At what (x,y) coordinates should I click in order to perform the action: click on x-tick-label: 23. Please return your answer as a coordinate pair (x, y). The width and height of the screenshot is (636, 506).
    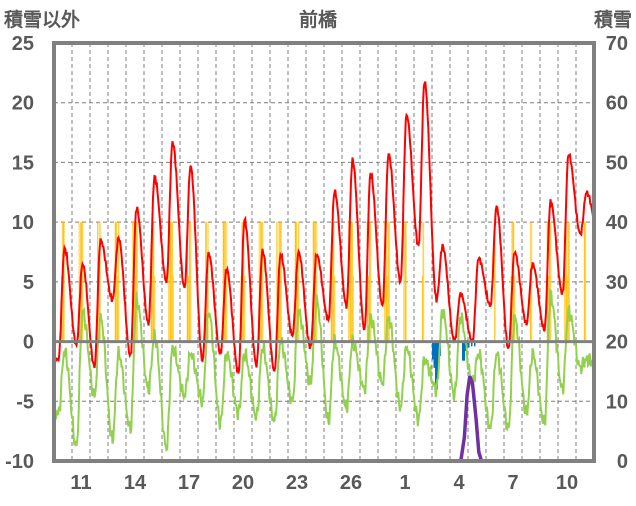
    Looking at the image, I should click on (297, 483).